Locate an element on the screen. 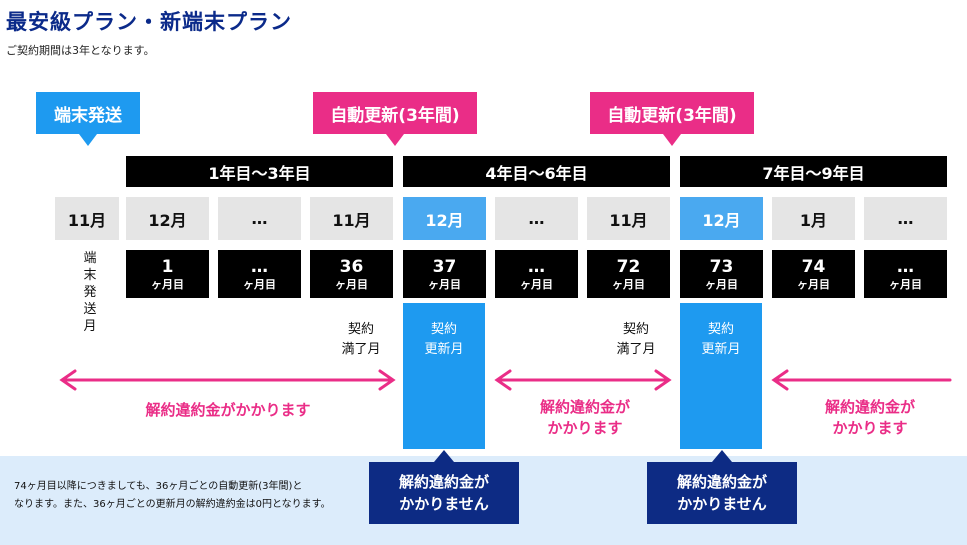  month-count-cell: 72 ヶ月目 is located at coordinates (628, 274).